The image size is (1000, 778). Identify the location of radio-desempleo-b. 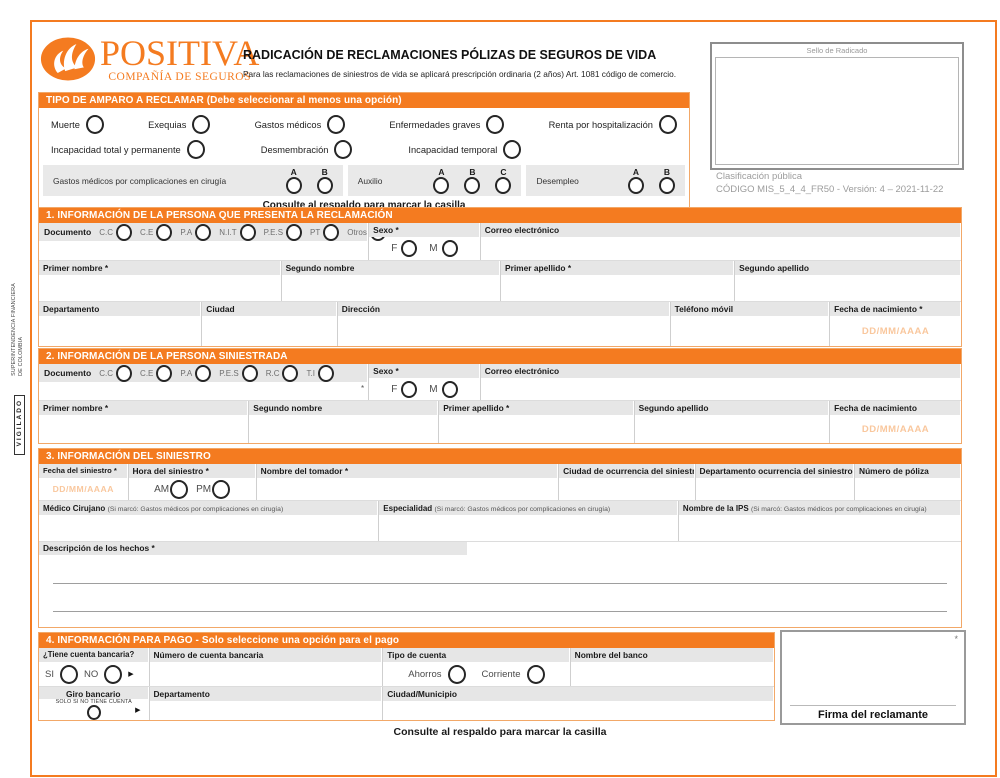
(667, 185).